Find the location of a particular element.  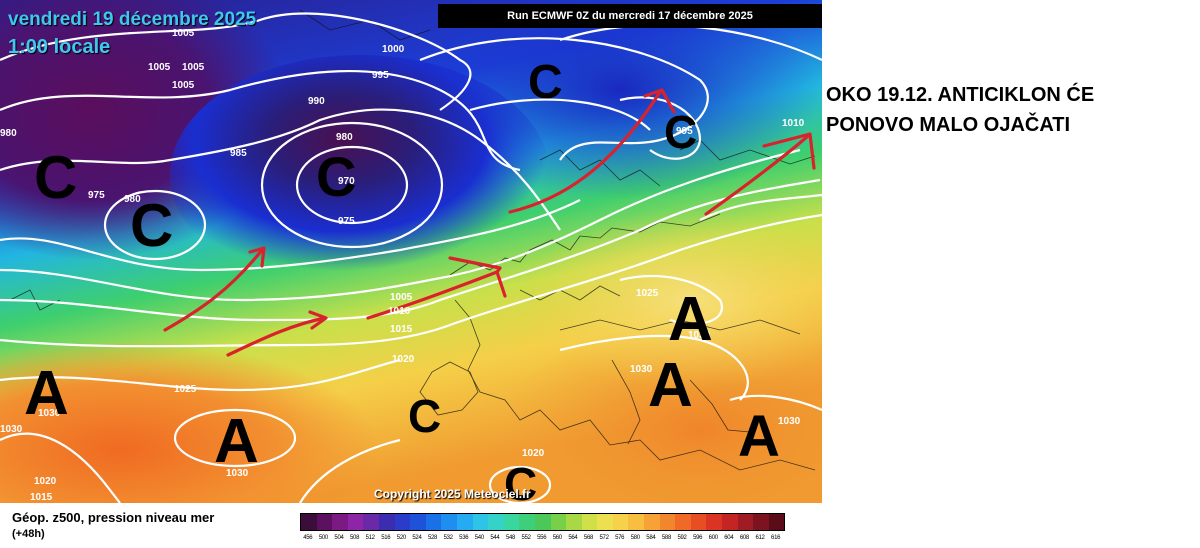

colorbar-tick-label: 456 is located at coordinates (308, 538).